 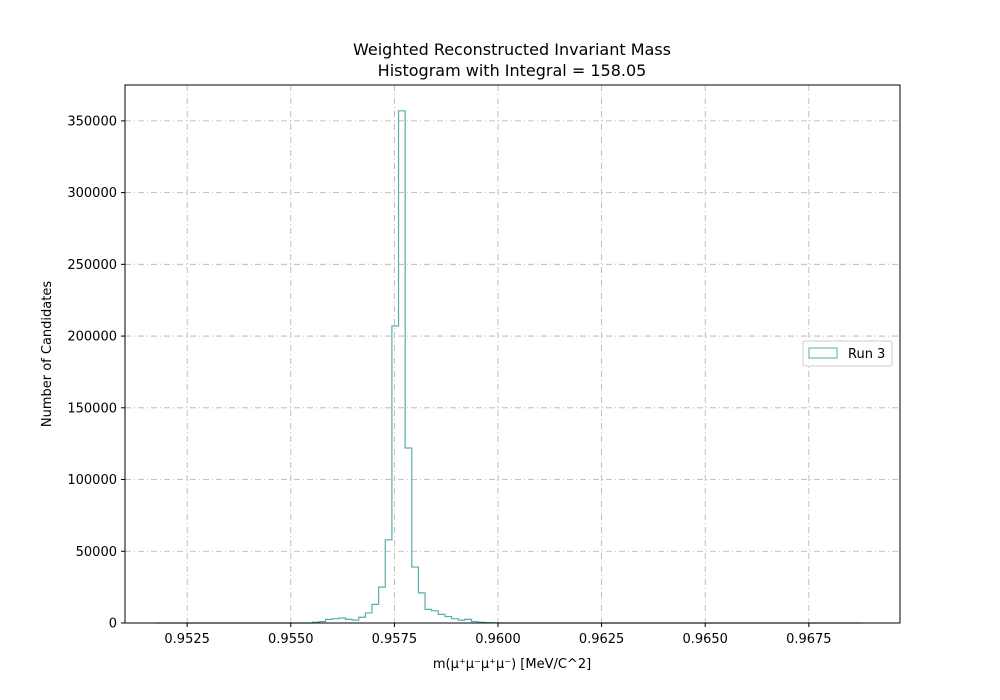 I want to click on legend: Run 3, so click(x=847, y=353).